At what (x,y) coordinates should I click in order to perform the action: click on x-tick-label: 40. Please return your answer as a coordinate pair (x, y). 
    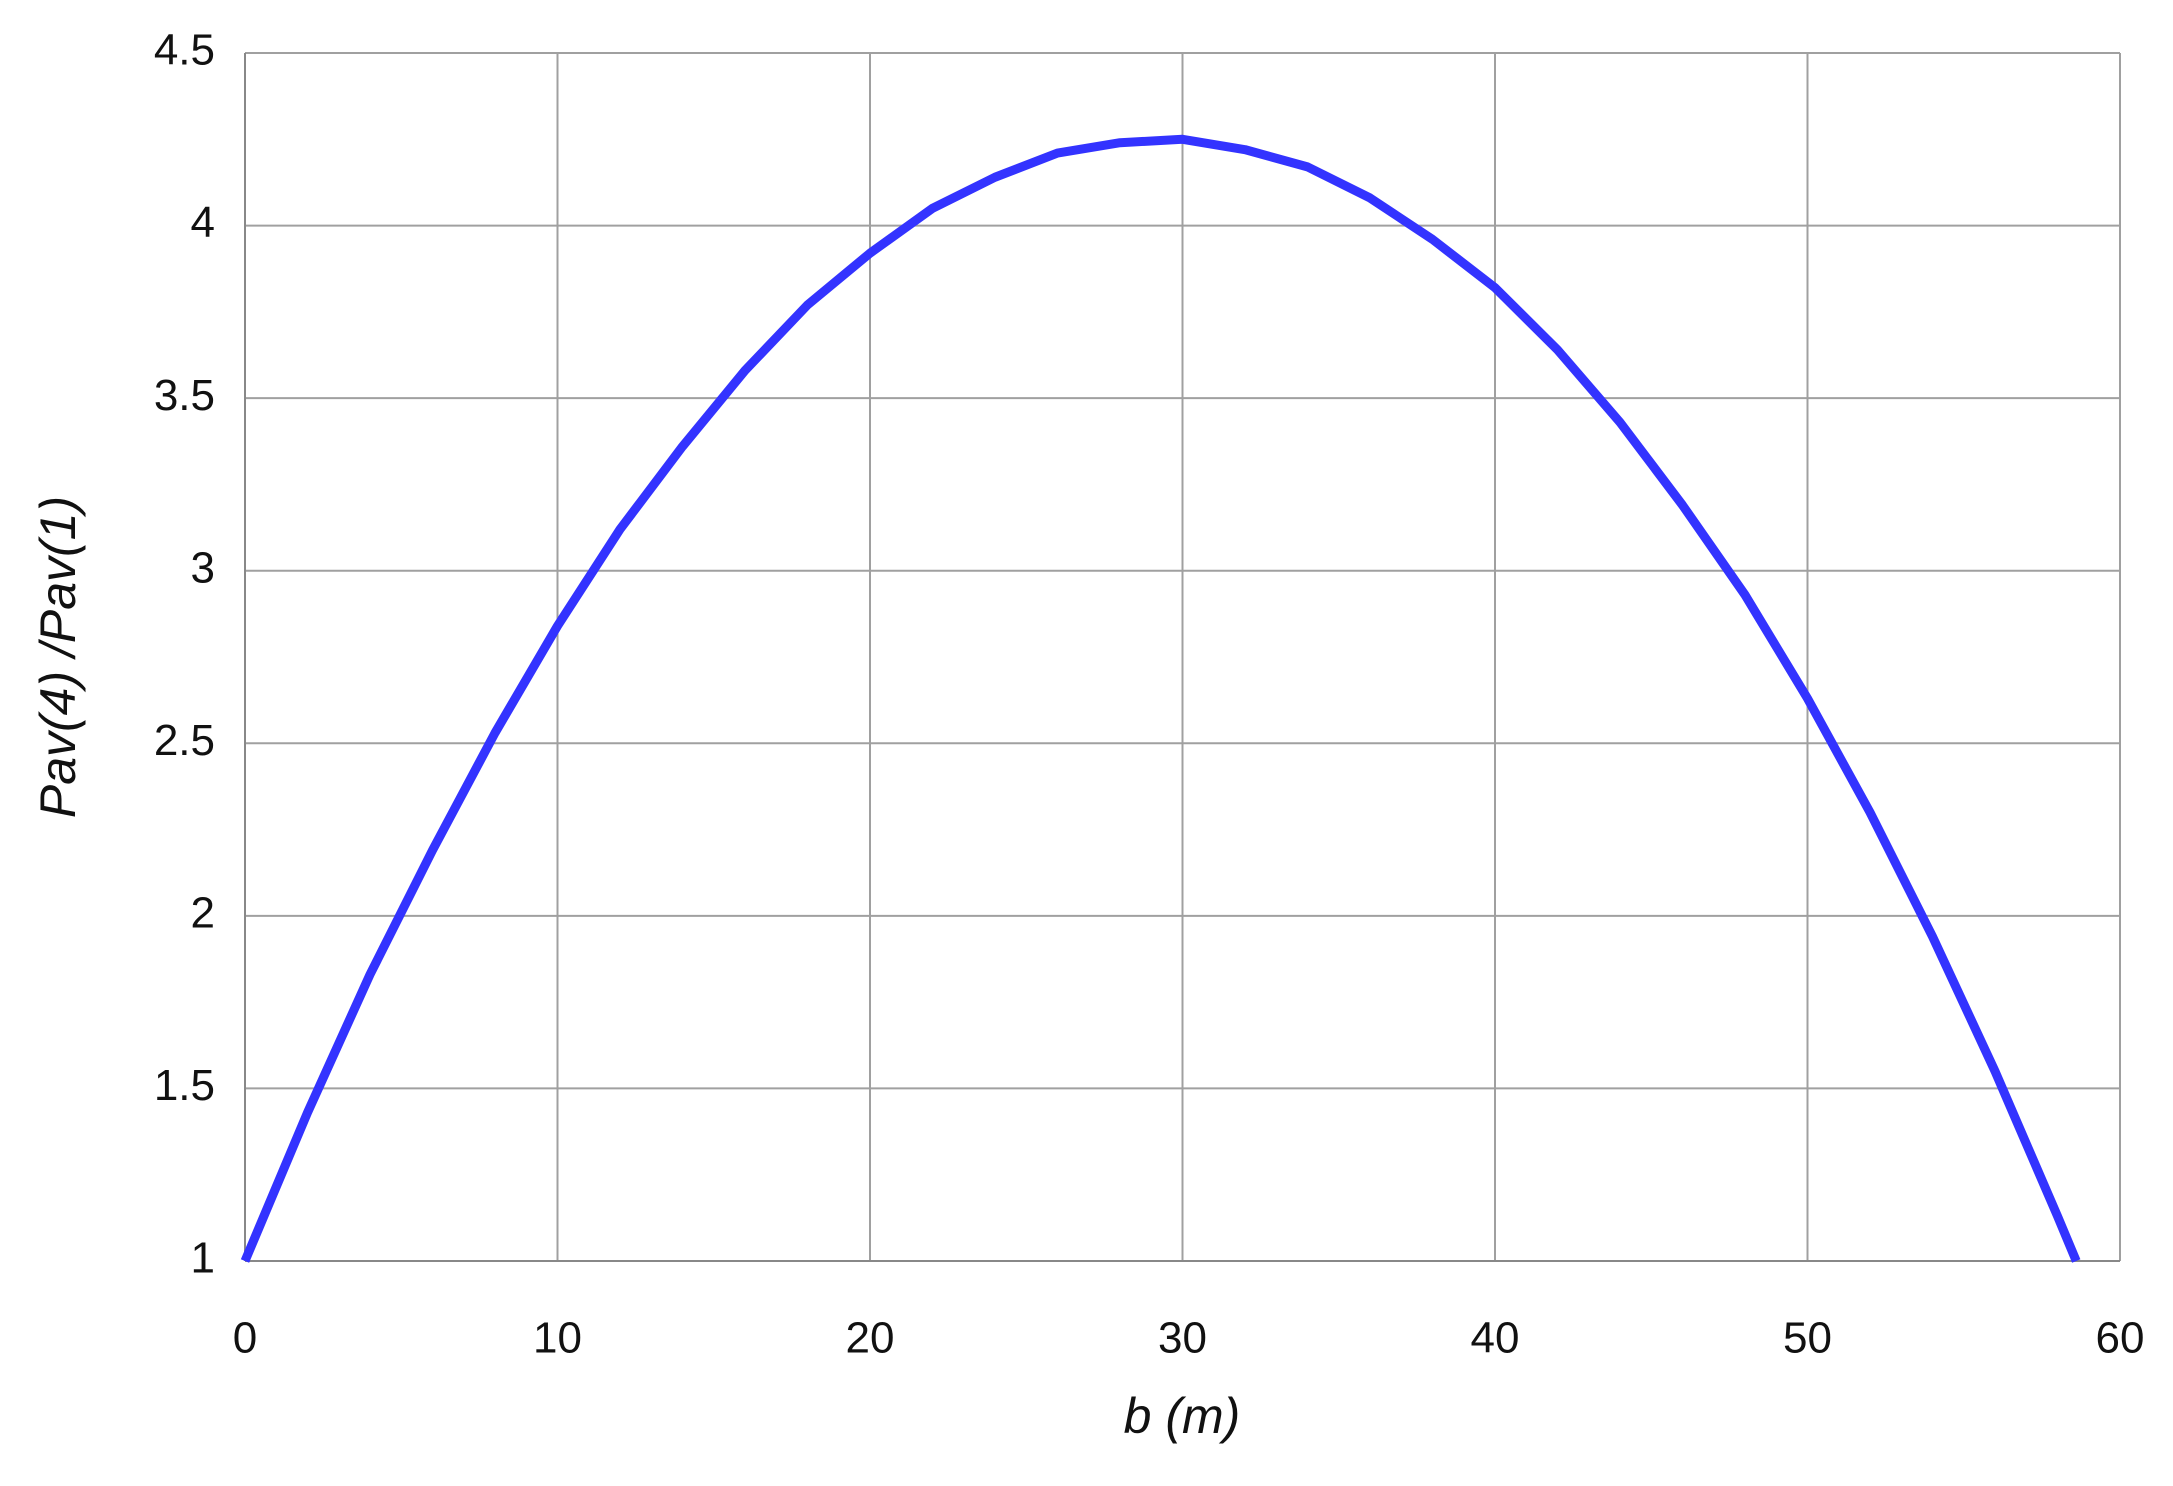
    Looking at the image, I should click on (1495, 1338).